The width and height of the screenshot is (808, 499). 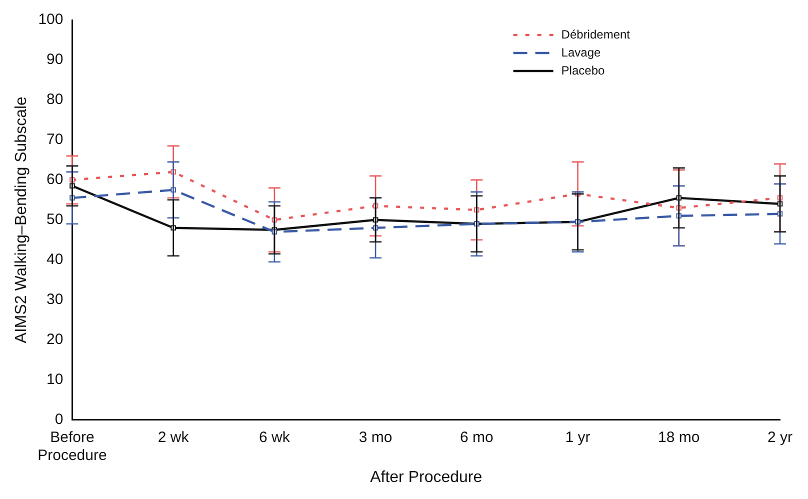 What do you see at coordinates (375, 437) in the screenshot?
I see `x-tick-label: 3 mo` at bounding box center [375, 437].